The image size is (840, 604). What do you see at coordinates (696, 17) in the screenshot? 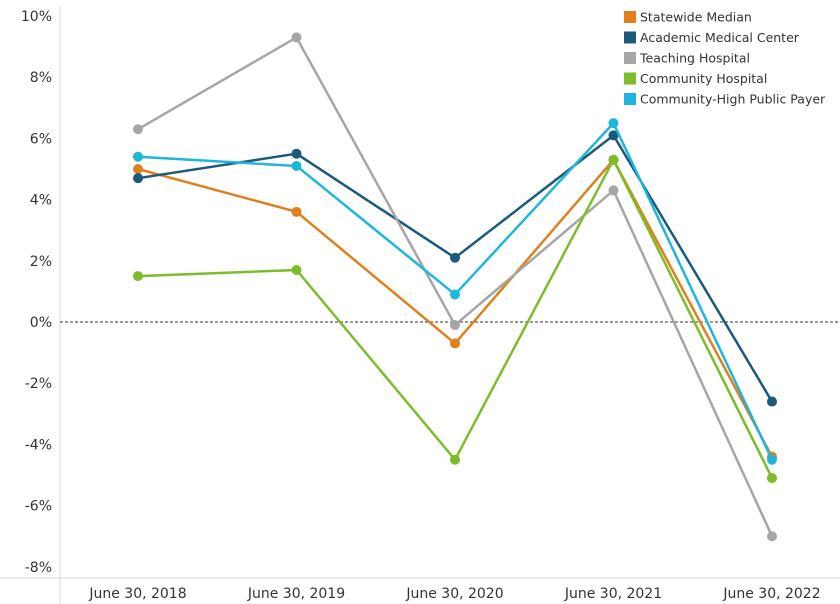
I see `legend-label: Statewide Median` at bounding box center [696, 17].